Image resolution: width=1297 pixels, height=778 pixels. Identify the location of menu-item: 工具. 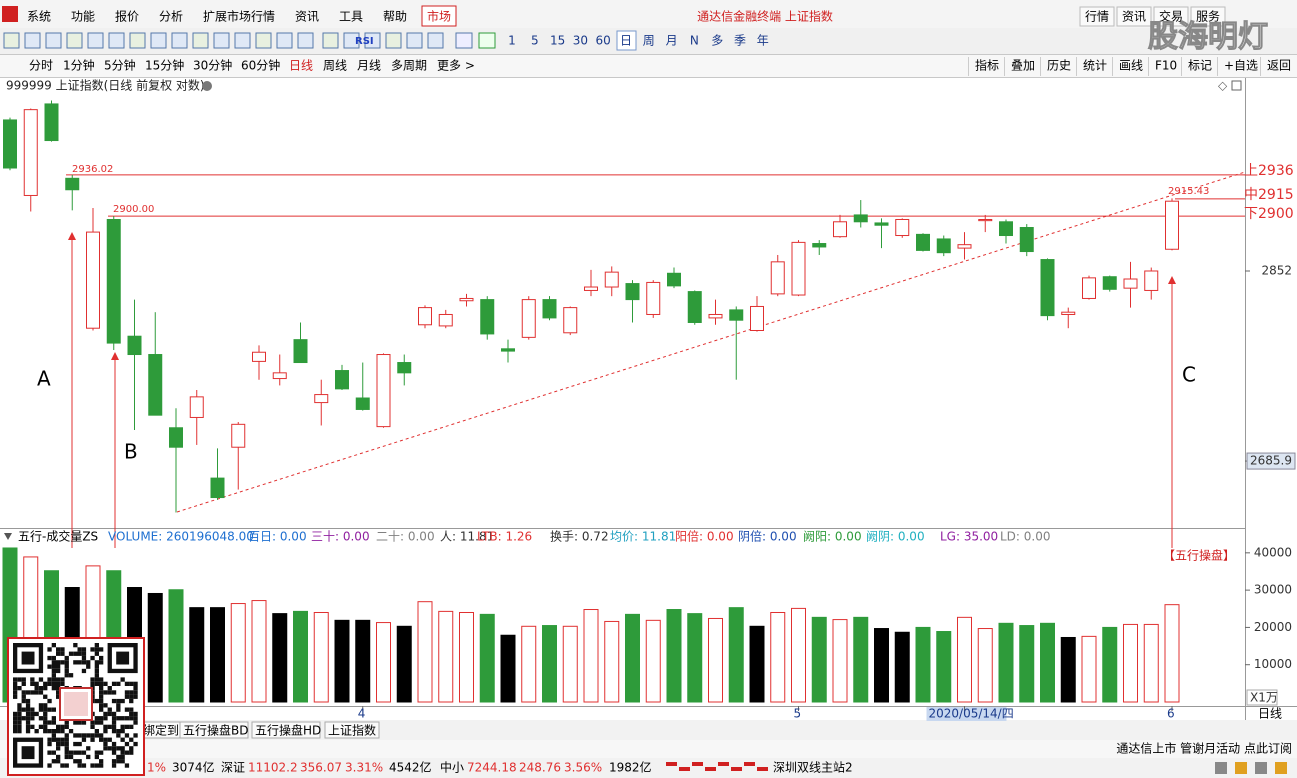
(351, 17).